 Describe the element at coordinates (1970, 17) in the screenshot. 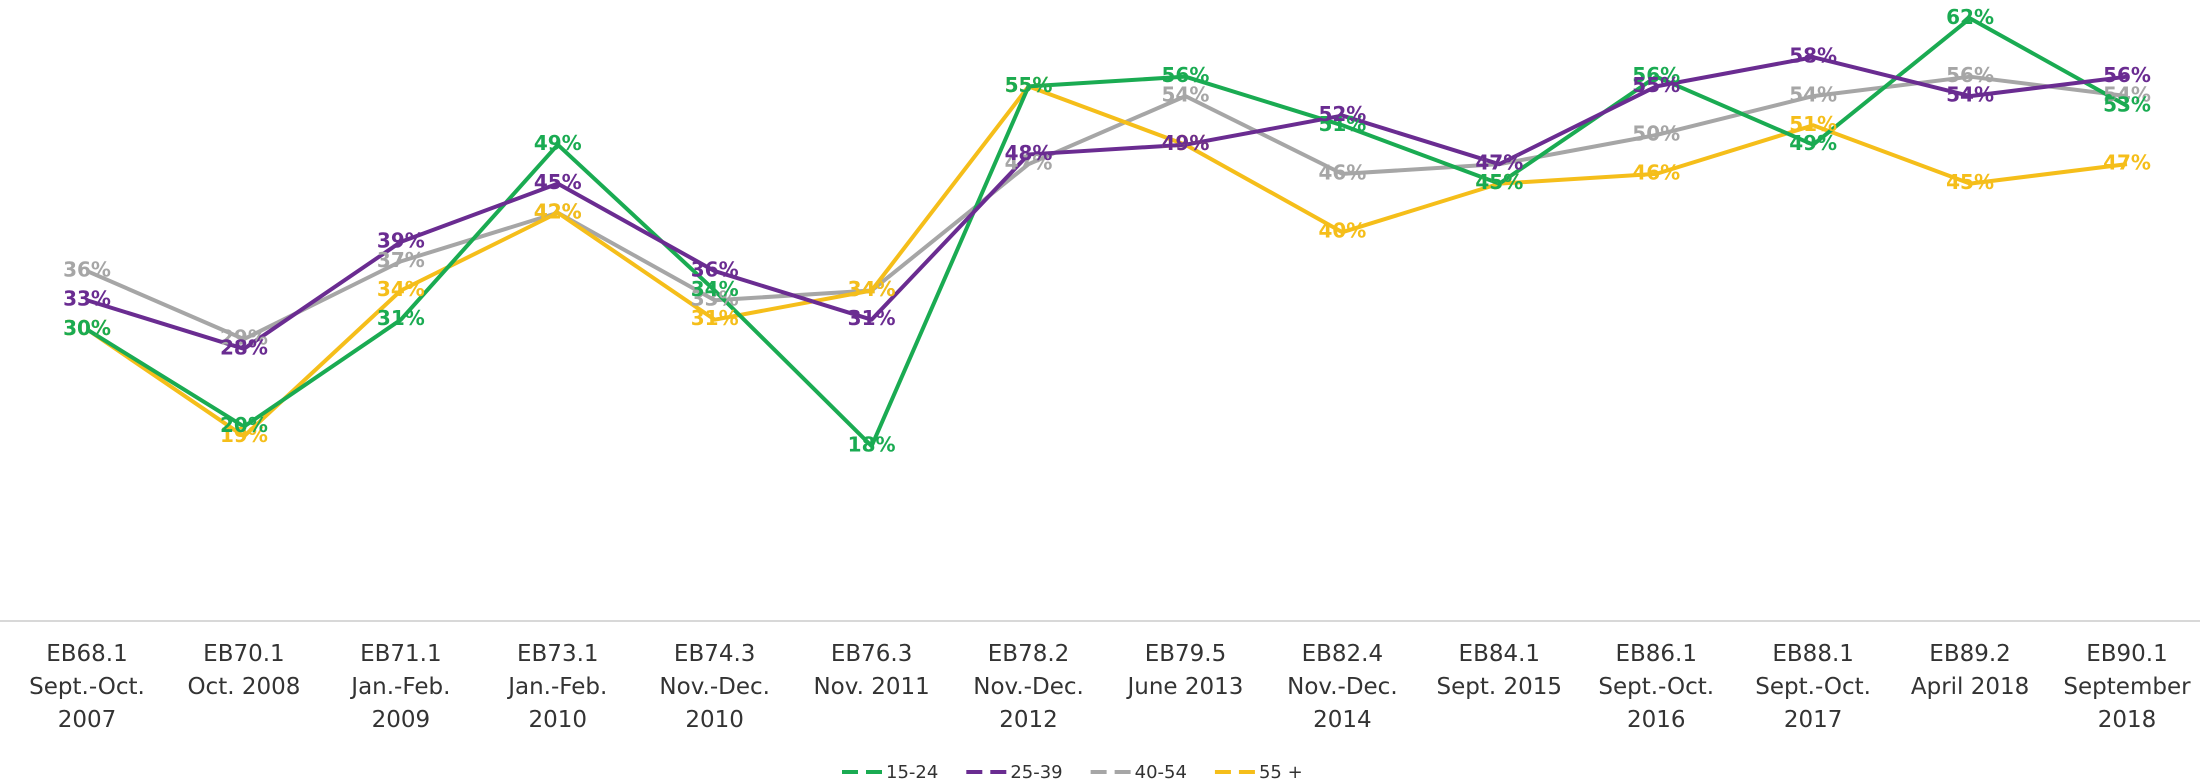

I see `data-label: 62%` at that location.